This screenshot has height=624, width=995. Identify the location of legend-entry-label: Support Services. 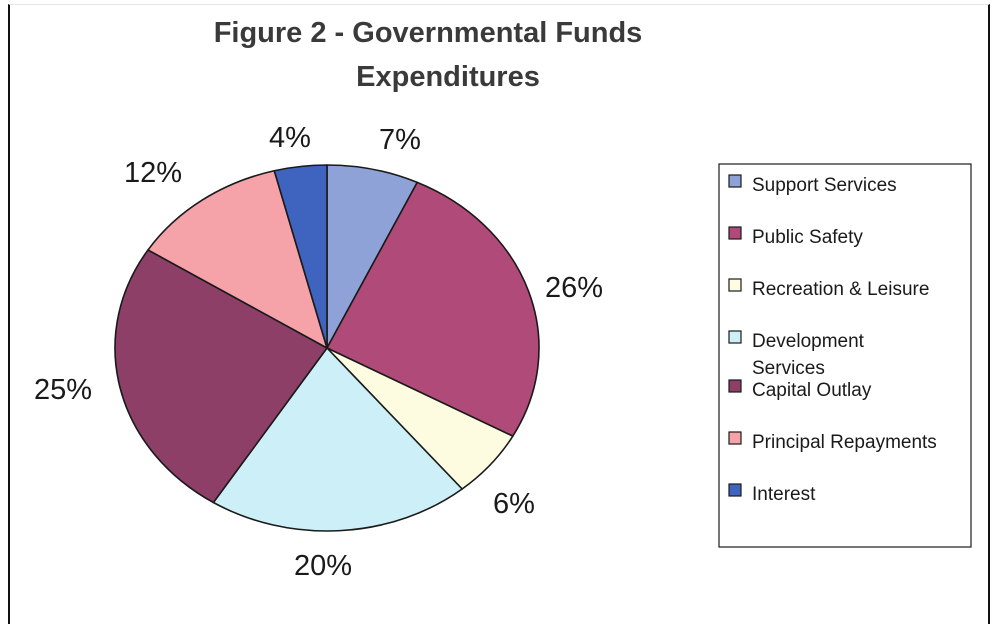
(824, 185).